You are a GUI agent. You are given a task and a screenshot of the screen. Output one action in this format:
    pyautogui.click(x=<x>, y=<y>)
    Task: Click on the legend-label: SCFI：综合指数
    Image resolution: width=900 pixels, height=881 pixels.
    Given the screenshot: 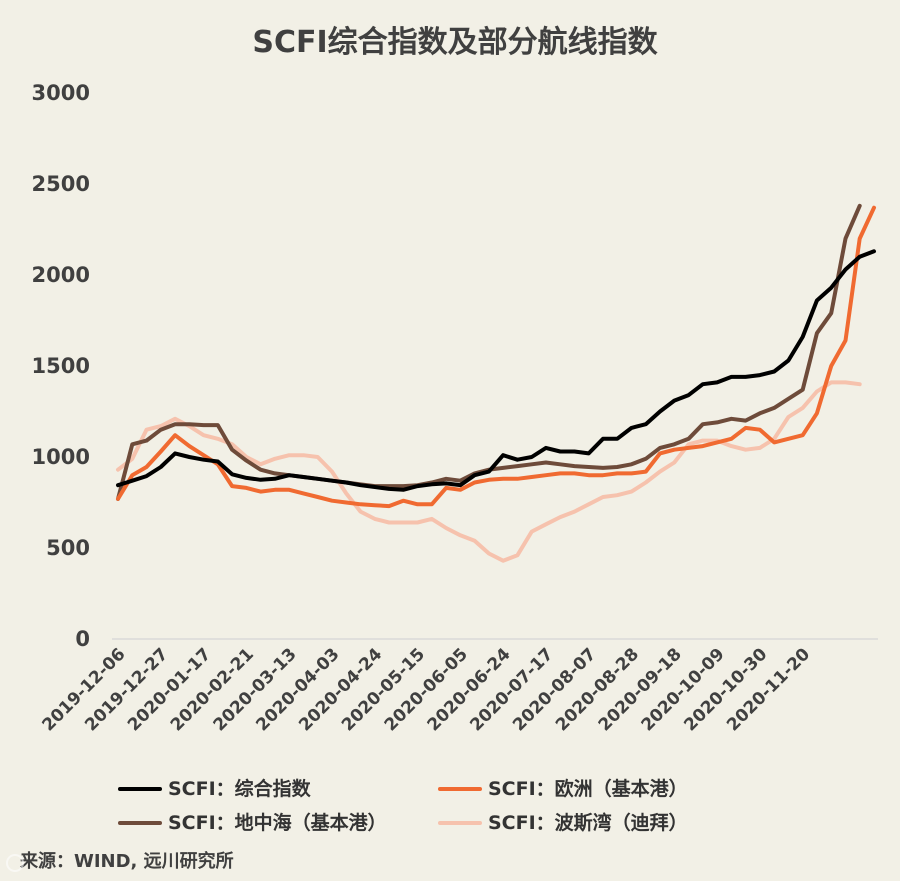 What is the action you would take?
    pyautogui.click(x=240, y=788)
    